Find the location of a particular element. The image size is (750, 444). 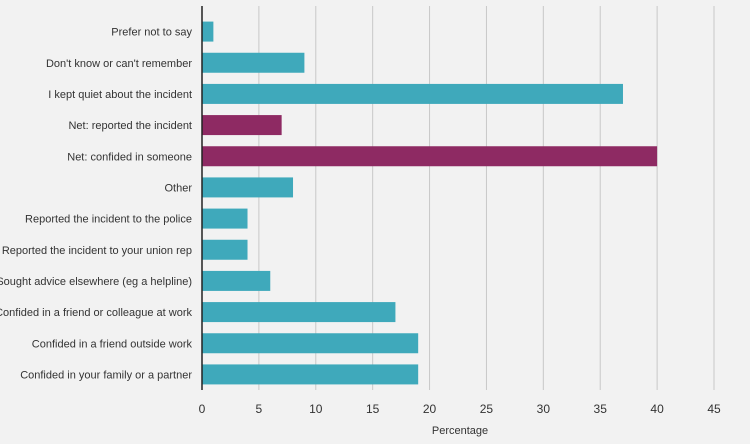

category-label: Sought advice elsewhere (eg a helpline) is located at coordinates (96, 282).